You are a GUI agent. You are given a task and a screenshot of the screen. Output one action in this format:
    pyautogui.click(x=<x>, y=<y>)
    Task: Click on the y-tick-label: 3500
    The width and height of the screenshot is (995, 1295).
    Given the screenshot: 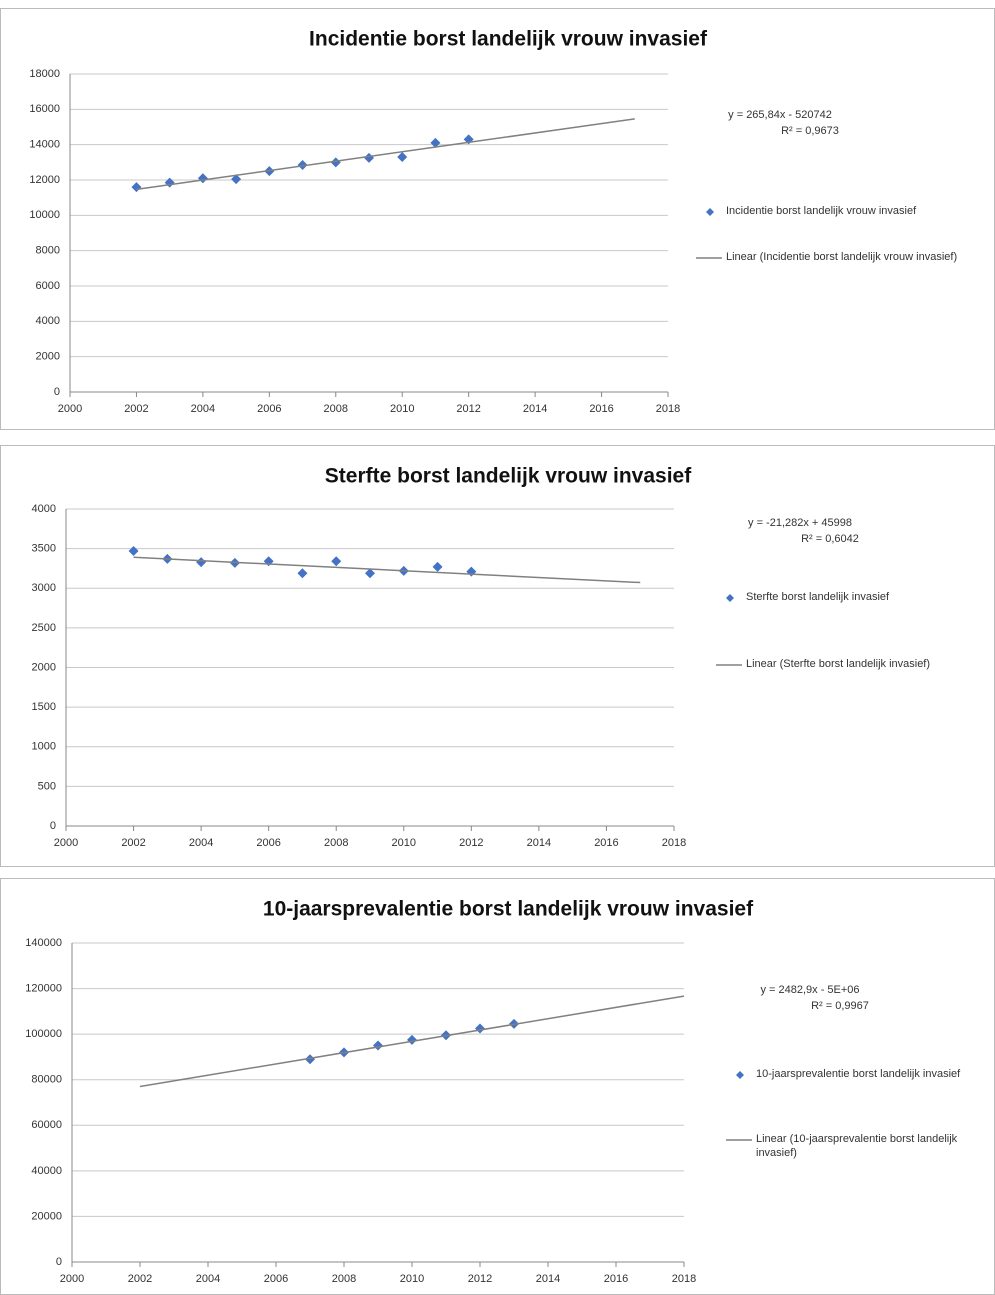 What is the action you would take?
    pyautogui.click(x=44, y=549)
    